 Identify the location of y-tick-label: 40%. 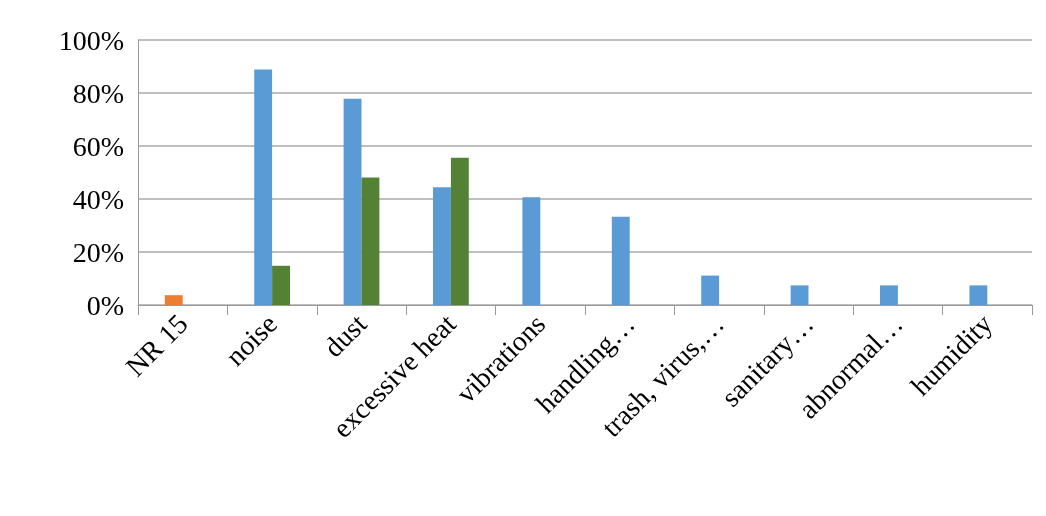
(98, 199).